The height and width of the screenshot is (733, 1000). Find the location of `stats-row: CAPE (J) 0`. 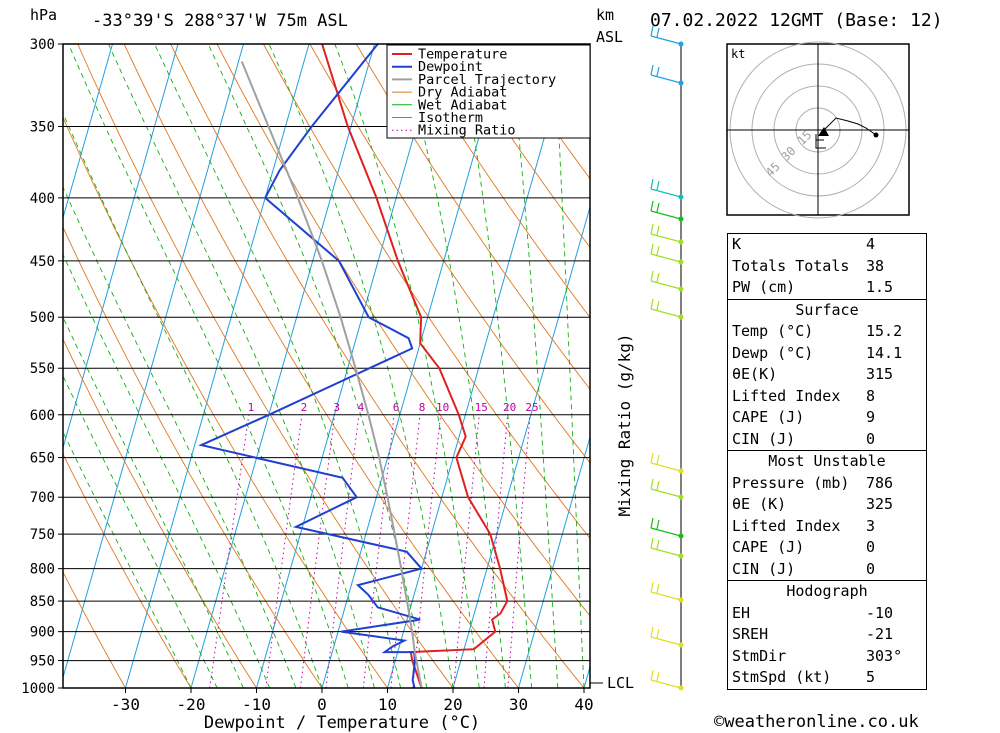

stats-row: CAPE (J) 0 is located at coordinates (827, 548).